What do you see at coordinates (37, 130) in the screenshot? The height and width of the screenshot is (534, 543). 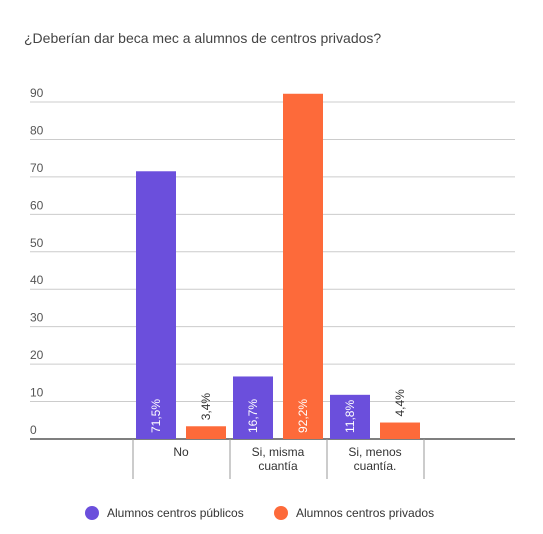 I see `y-tick-label: 80` at bounding box center [37, 130].